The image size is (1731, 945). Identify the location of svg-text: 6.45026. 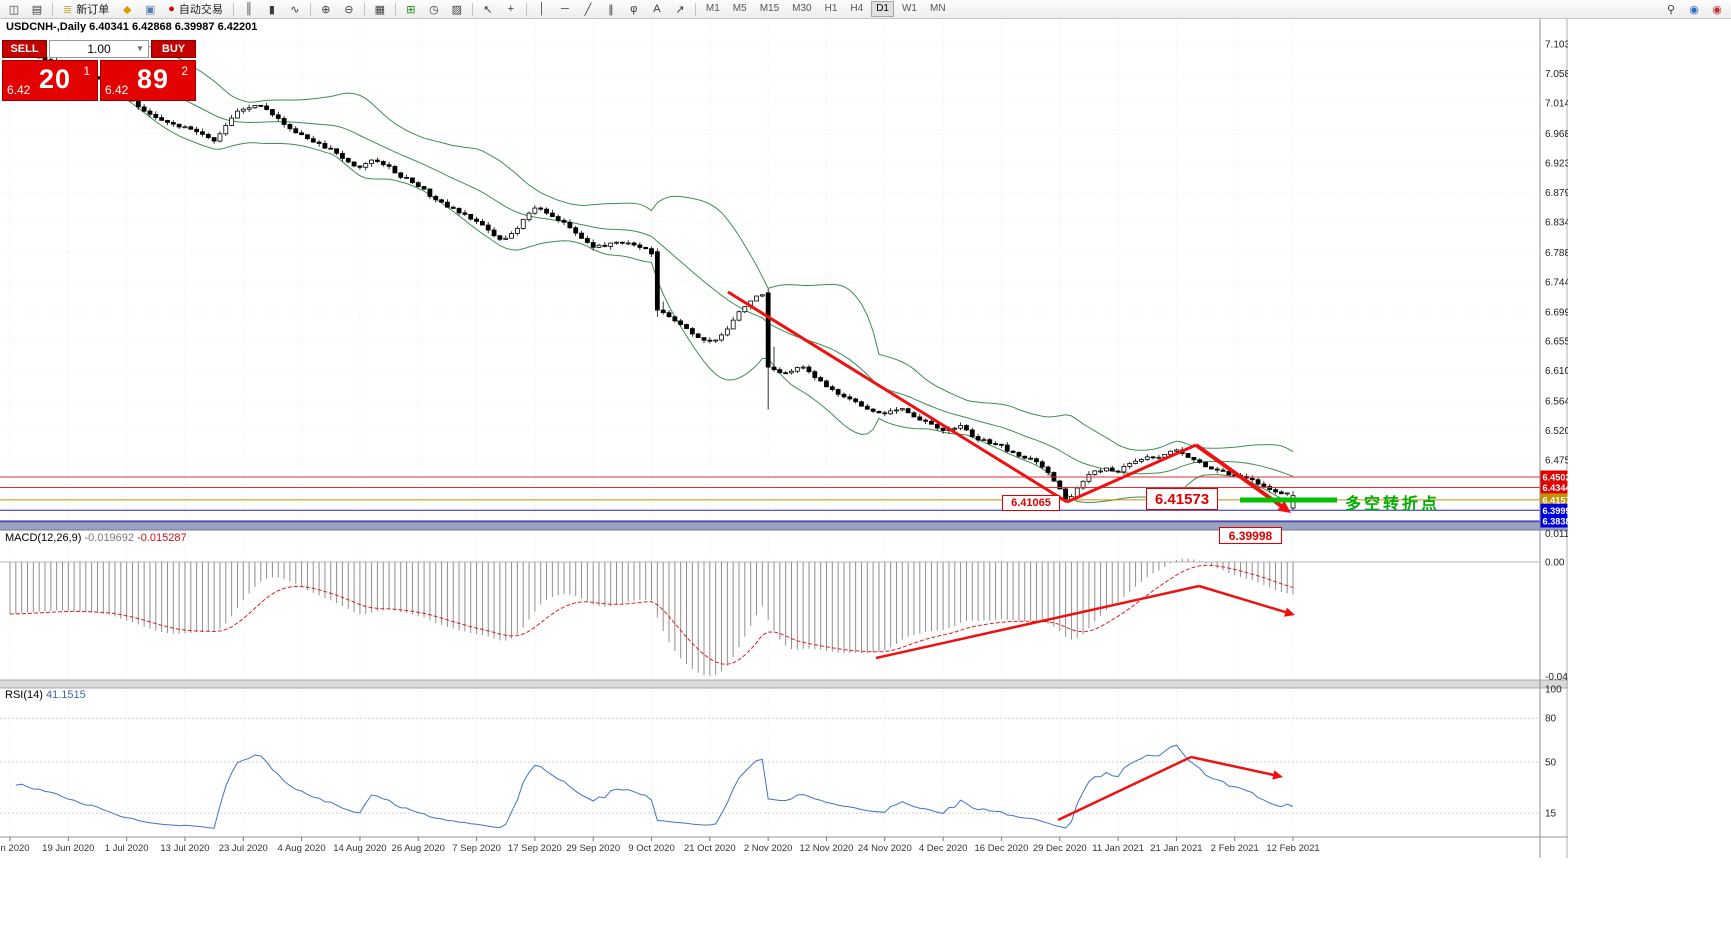
(1556, 477).